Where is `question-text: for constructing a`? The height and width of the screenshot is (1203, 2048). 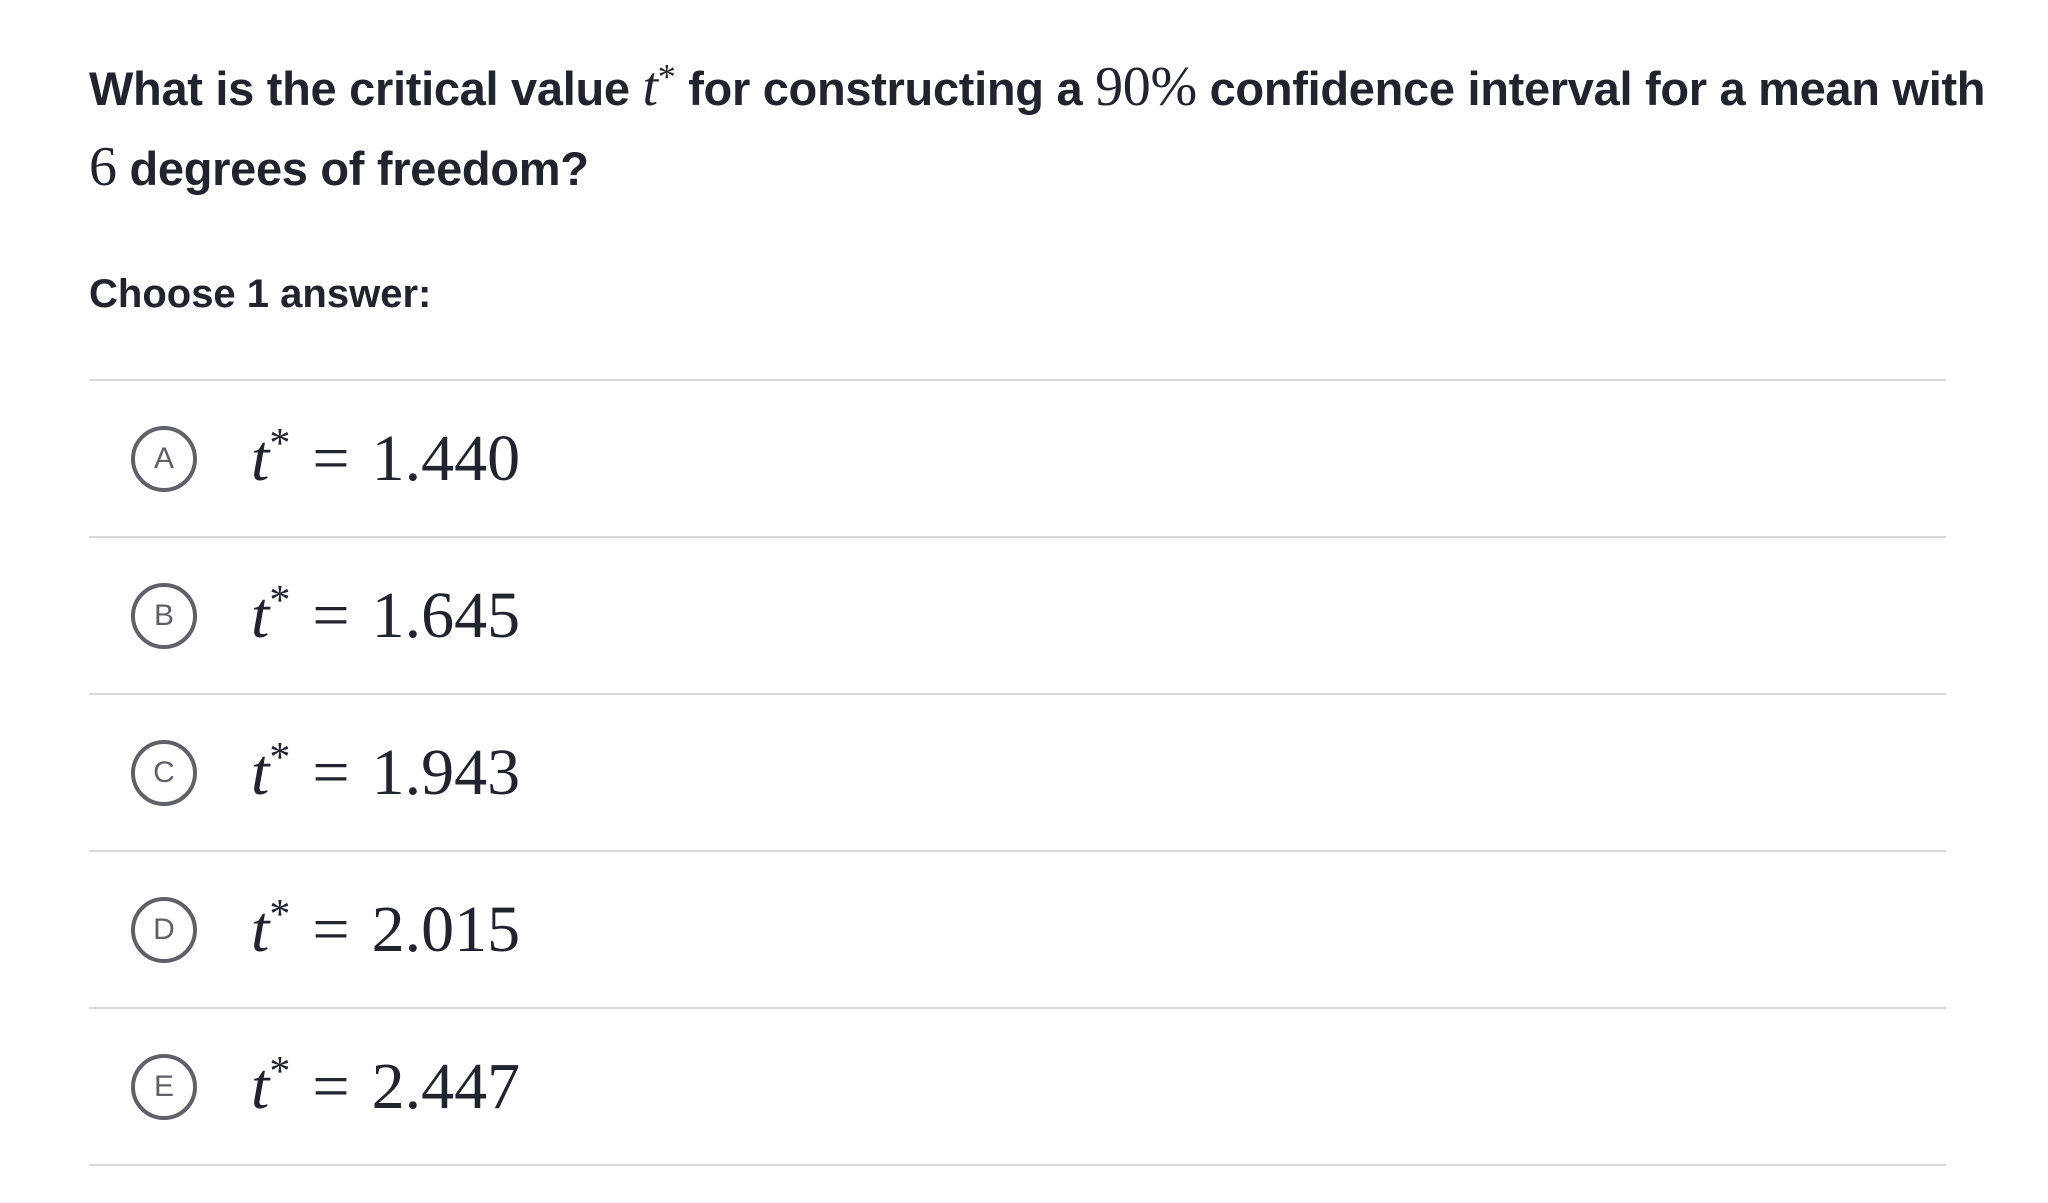 question-text: for constructing a is located at coordinates (885, 88).